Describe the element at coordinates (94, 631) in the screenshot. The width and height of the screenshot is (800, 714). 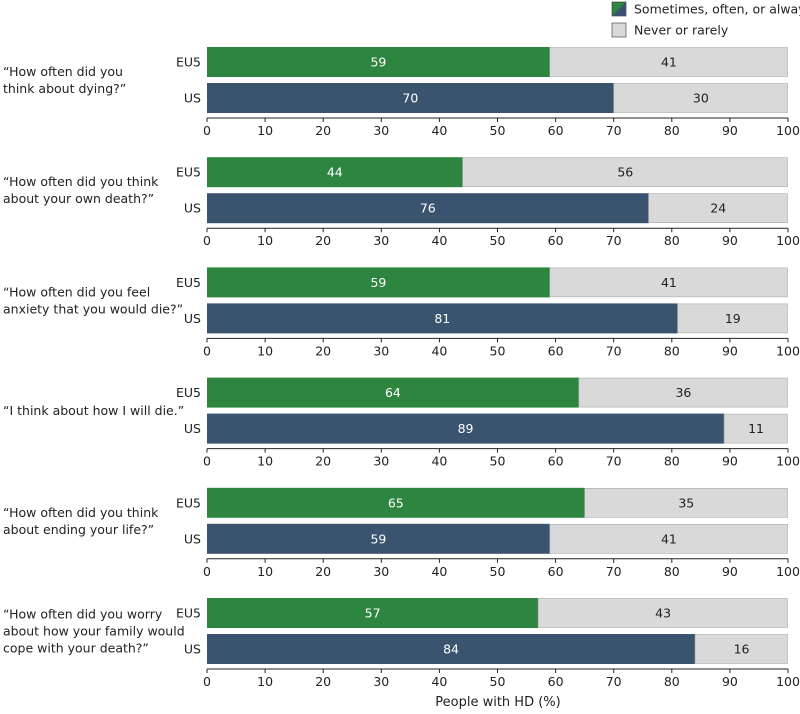
I see `question-line: about how your family would` at that location.